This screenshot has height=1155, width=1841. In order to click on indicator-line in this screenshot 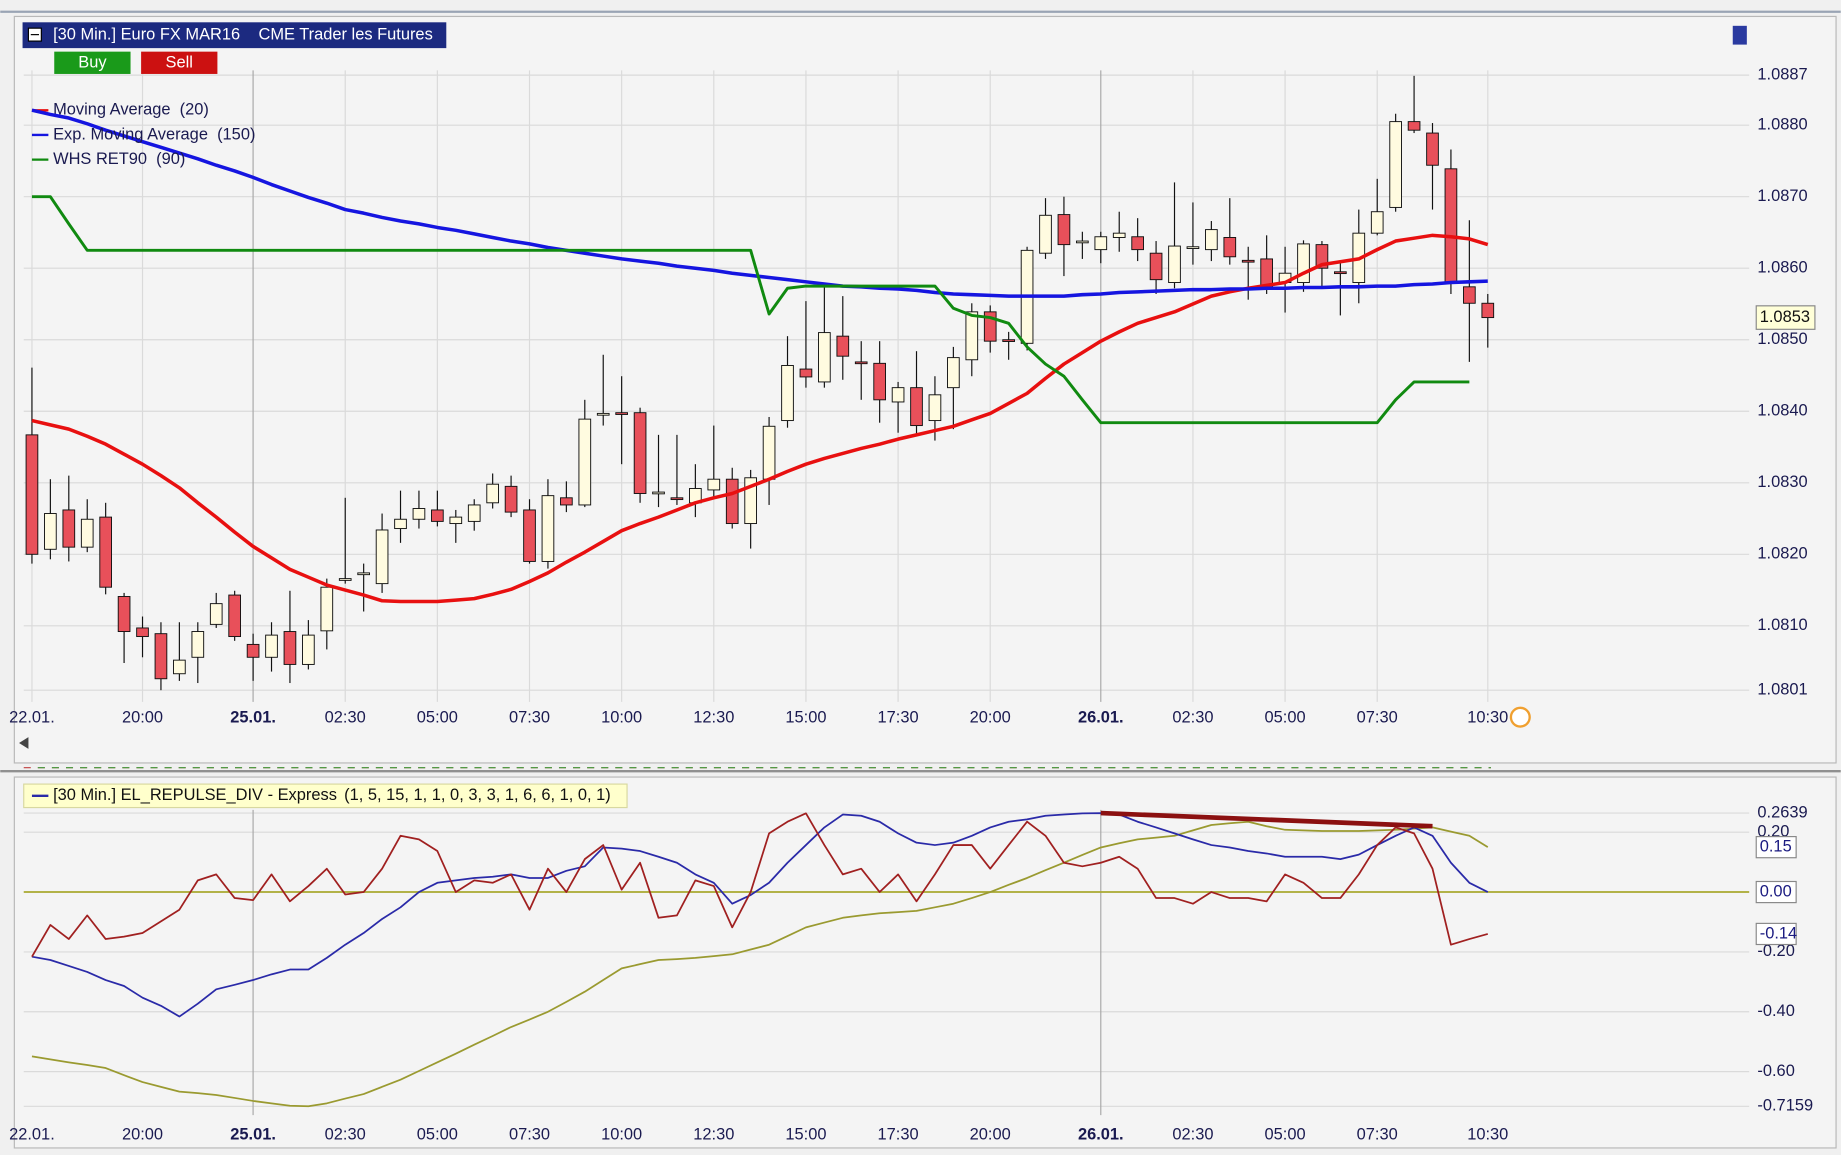, I will do `click(759, 203)`.